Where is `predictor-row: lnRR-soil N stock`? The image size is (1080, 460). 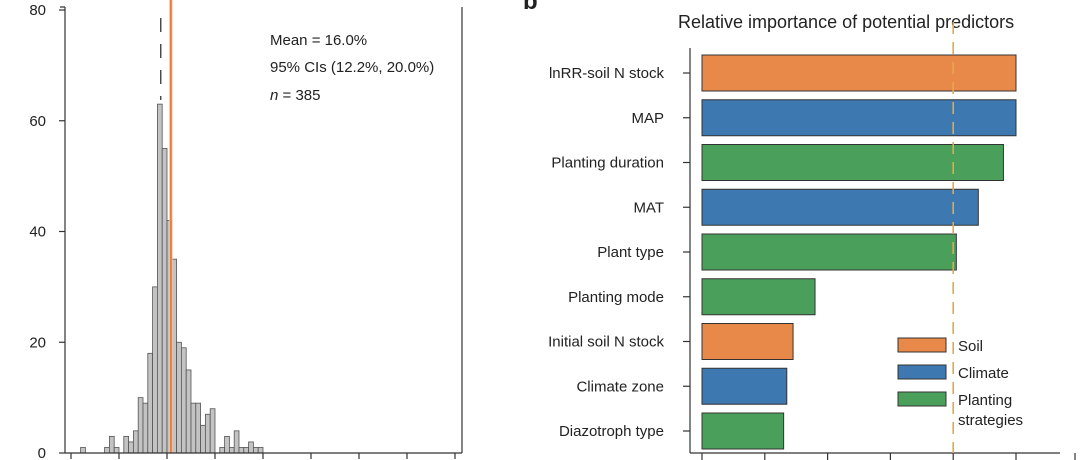 predictor-row: lnRR-soil N stock is located at coordinates (783, 73).